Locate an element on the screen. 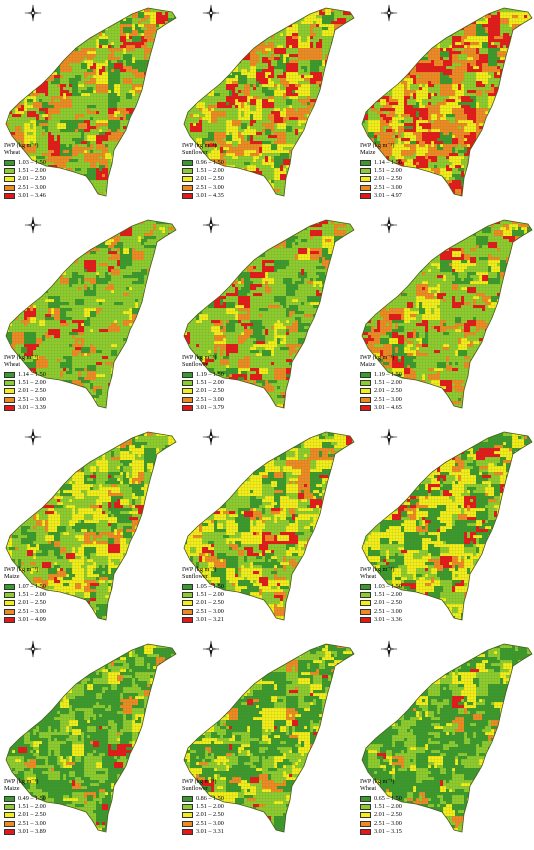  legend-crop-name: Wheat is located at coordinates (12, 153).